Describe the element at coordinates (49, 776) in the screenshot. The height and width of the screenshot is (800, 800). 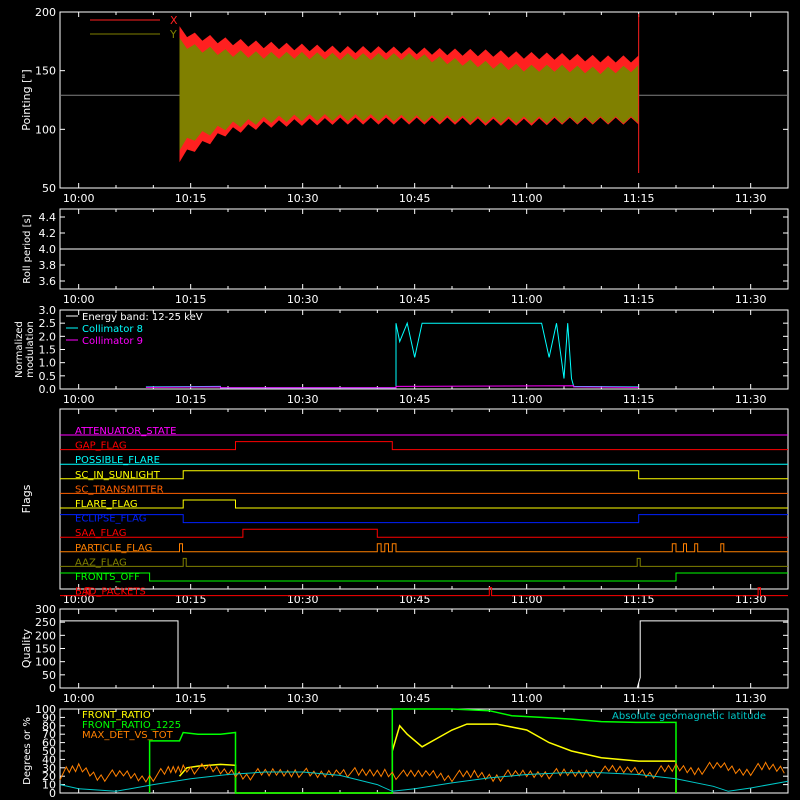
I see `y-tick-label: 20` at that location.